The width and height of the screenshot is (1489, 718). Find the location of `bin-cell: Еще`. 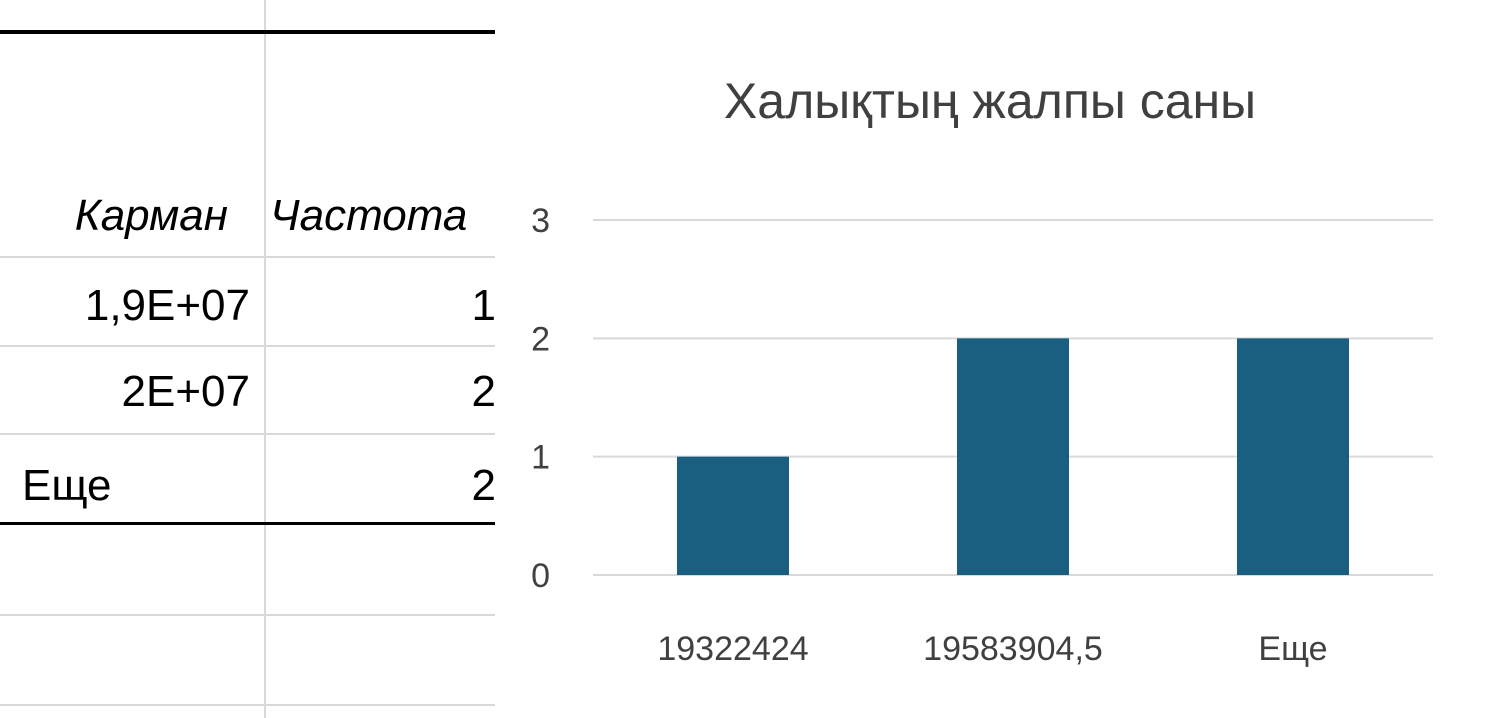

bin-cell: Еще is located at coordinates (67, 485).